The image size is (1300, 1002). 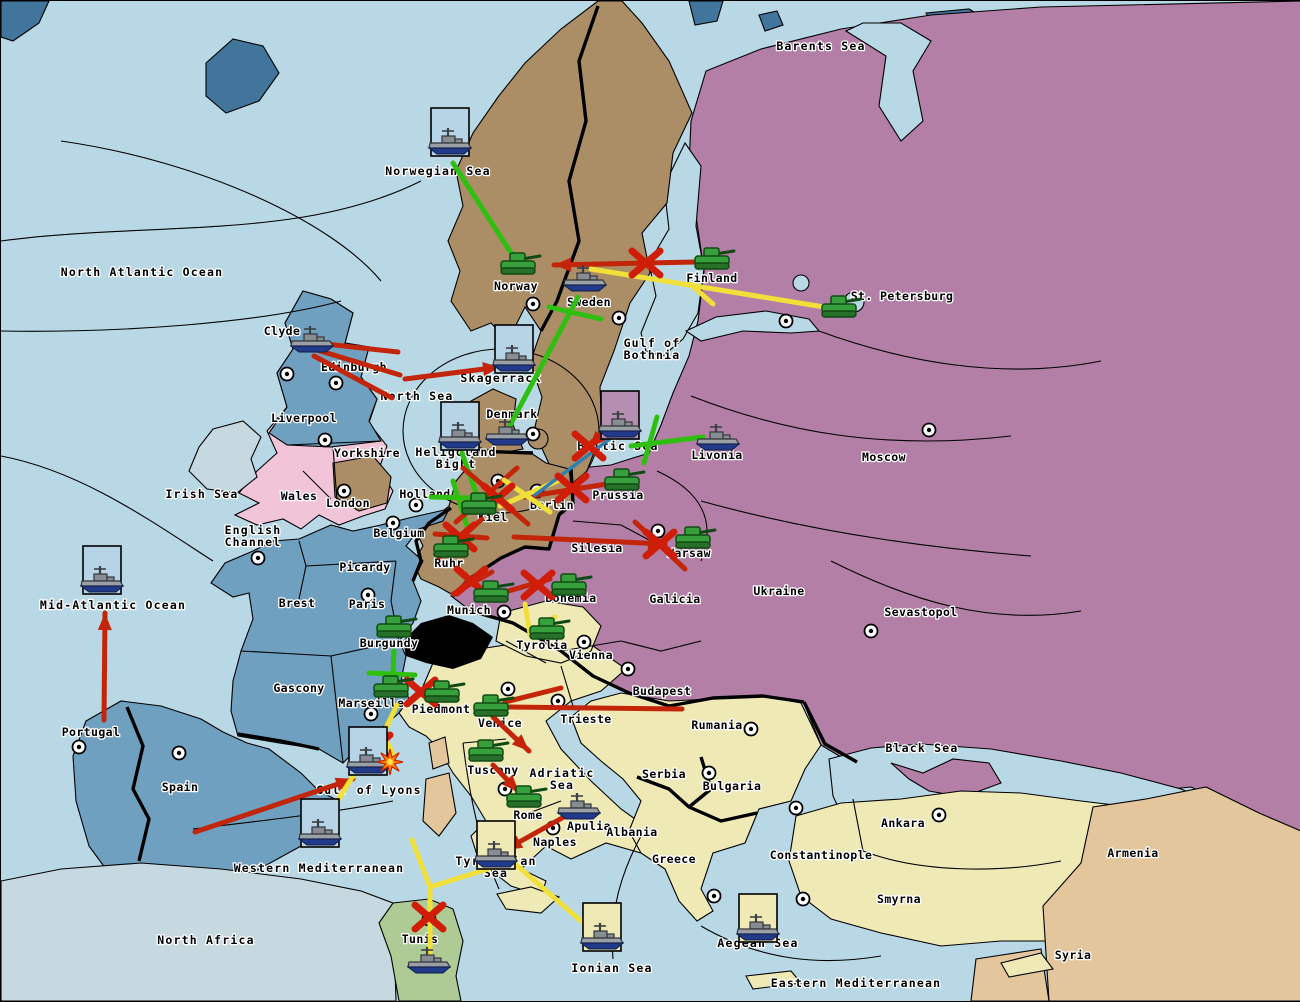 What do you see at coordinates (454, 546) in the screenshot?
I see `unit-army-ruhr` at bounding box center [454, 546].